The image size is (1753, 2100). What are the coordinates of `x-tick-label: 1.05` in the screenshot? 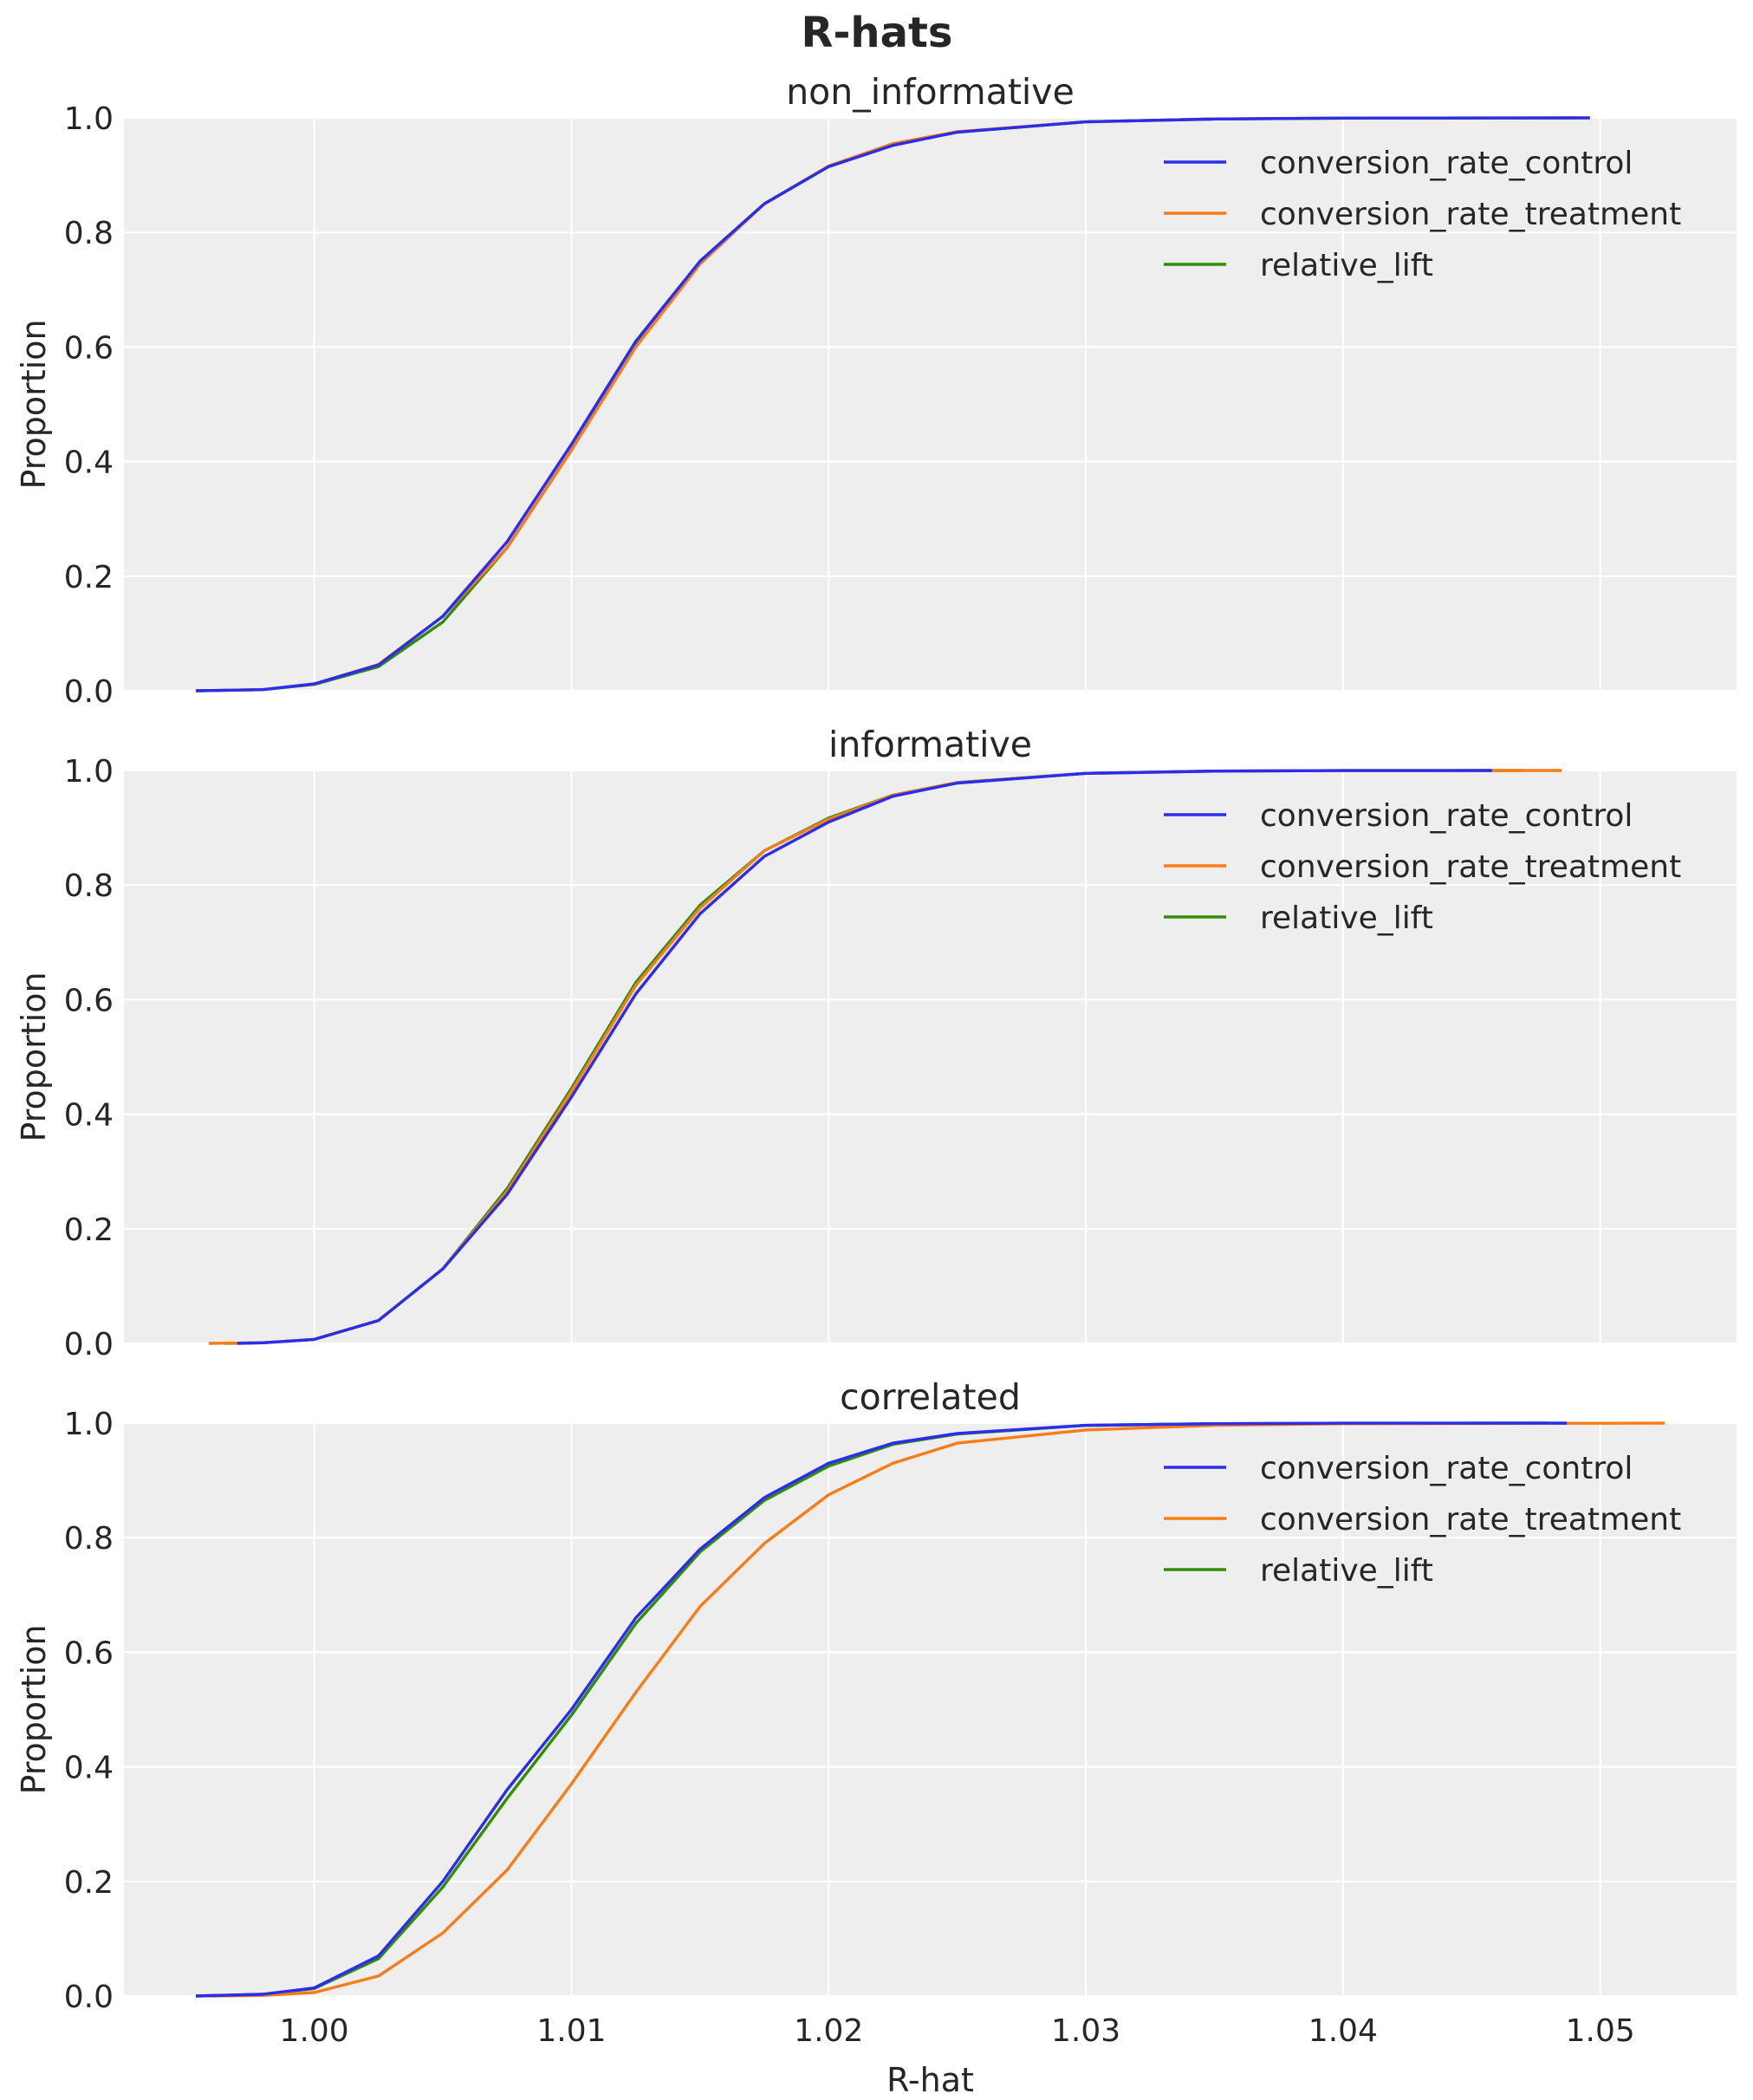 It's located at (1600, 2031).